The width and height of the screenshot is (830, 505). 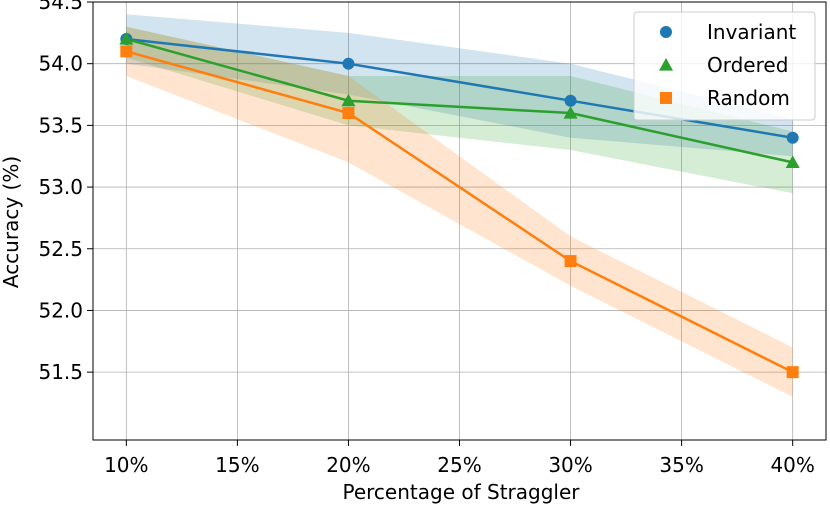 I want to click on x-axis-label: Percentage of Straggler, so click(x=462, y=492).